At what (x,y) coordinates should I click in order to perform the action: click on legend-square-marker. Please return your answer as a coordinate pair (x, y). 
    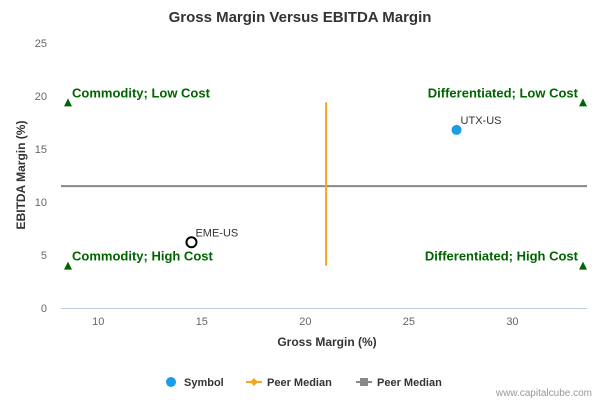
    Looking at the image, I should click on (364, 382).